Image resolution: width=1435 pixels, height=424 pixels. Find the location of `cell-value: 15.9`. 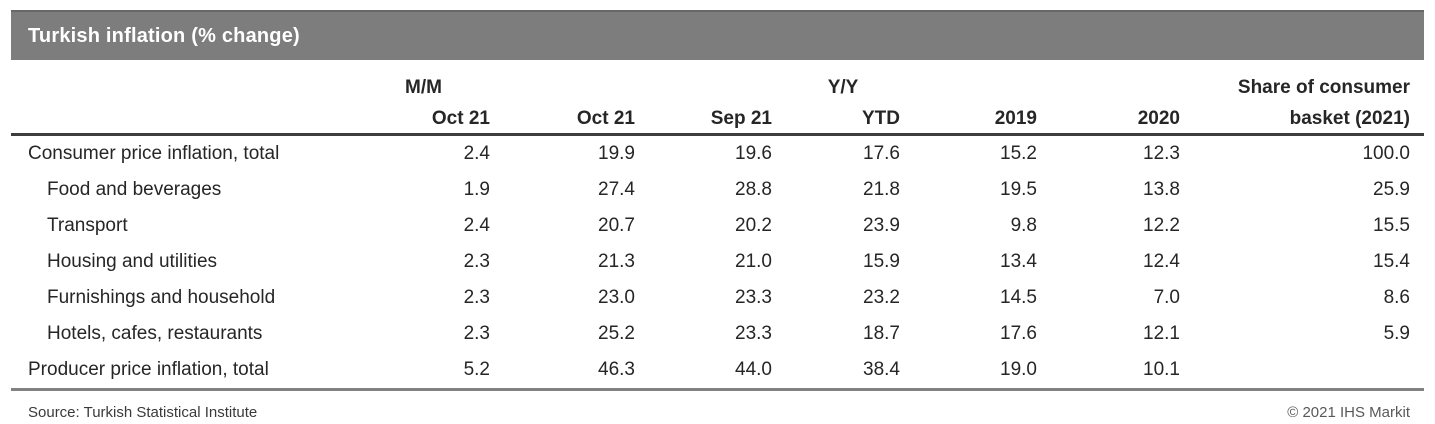

cell-value: 15.9 is located at coordinates (881, 261).